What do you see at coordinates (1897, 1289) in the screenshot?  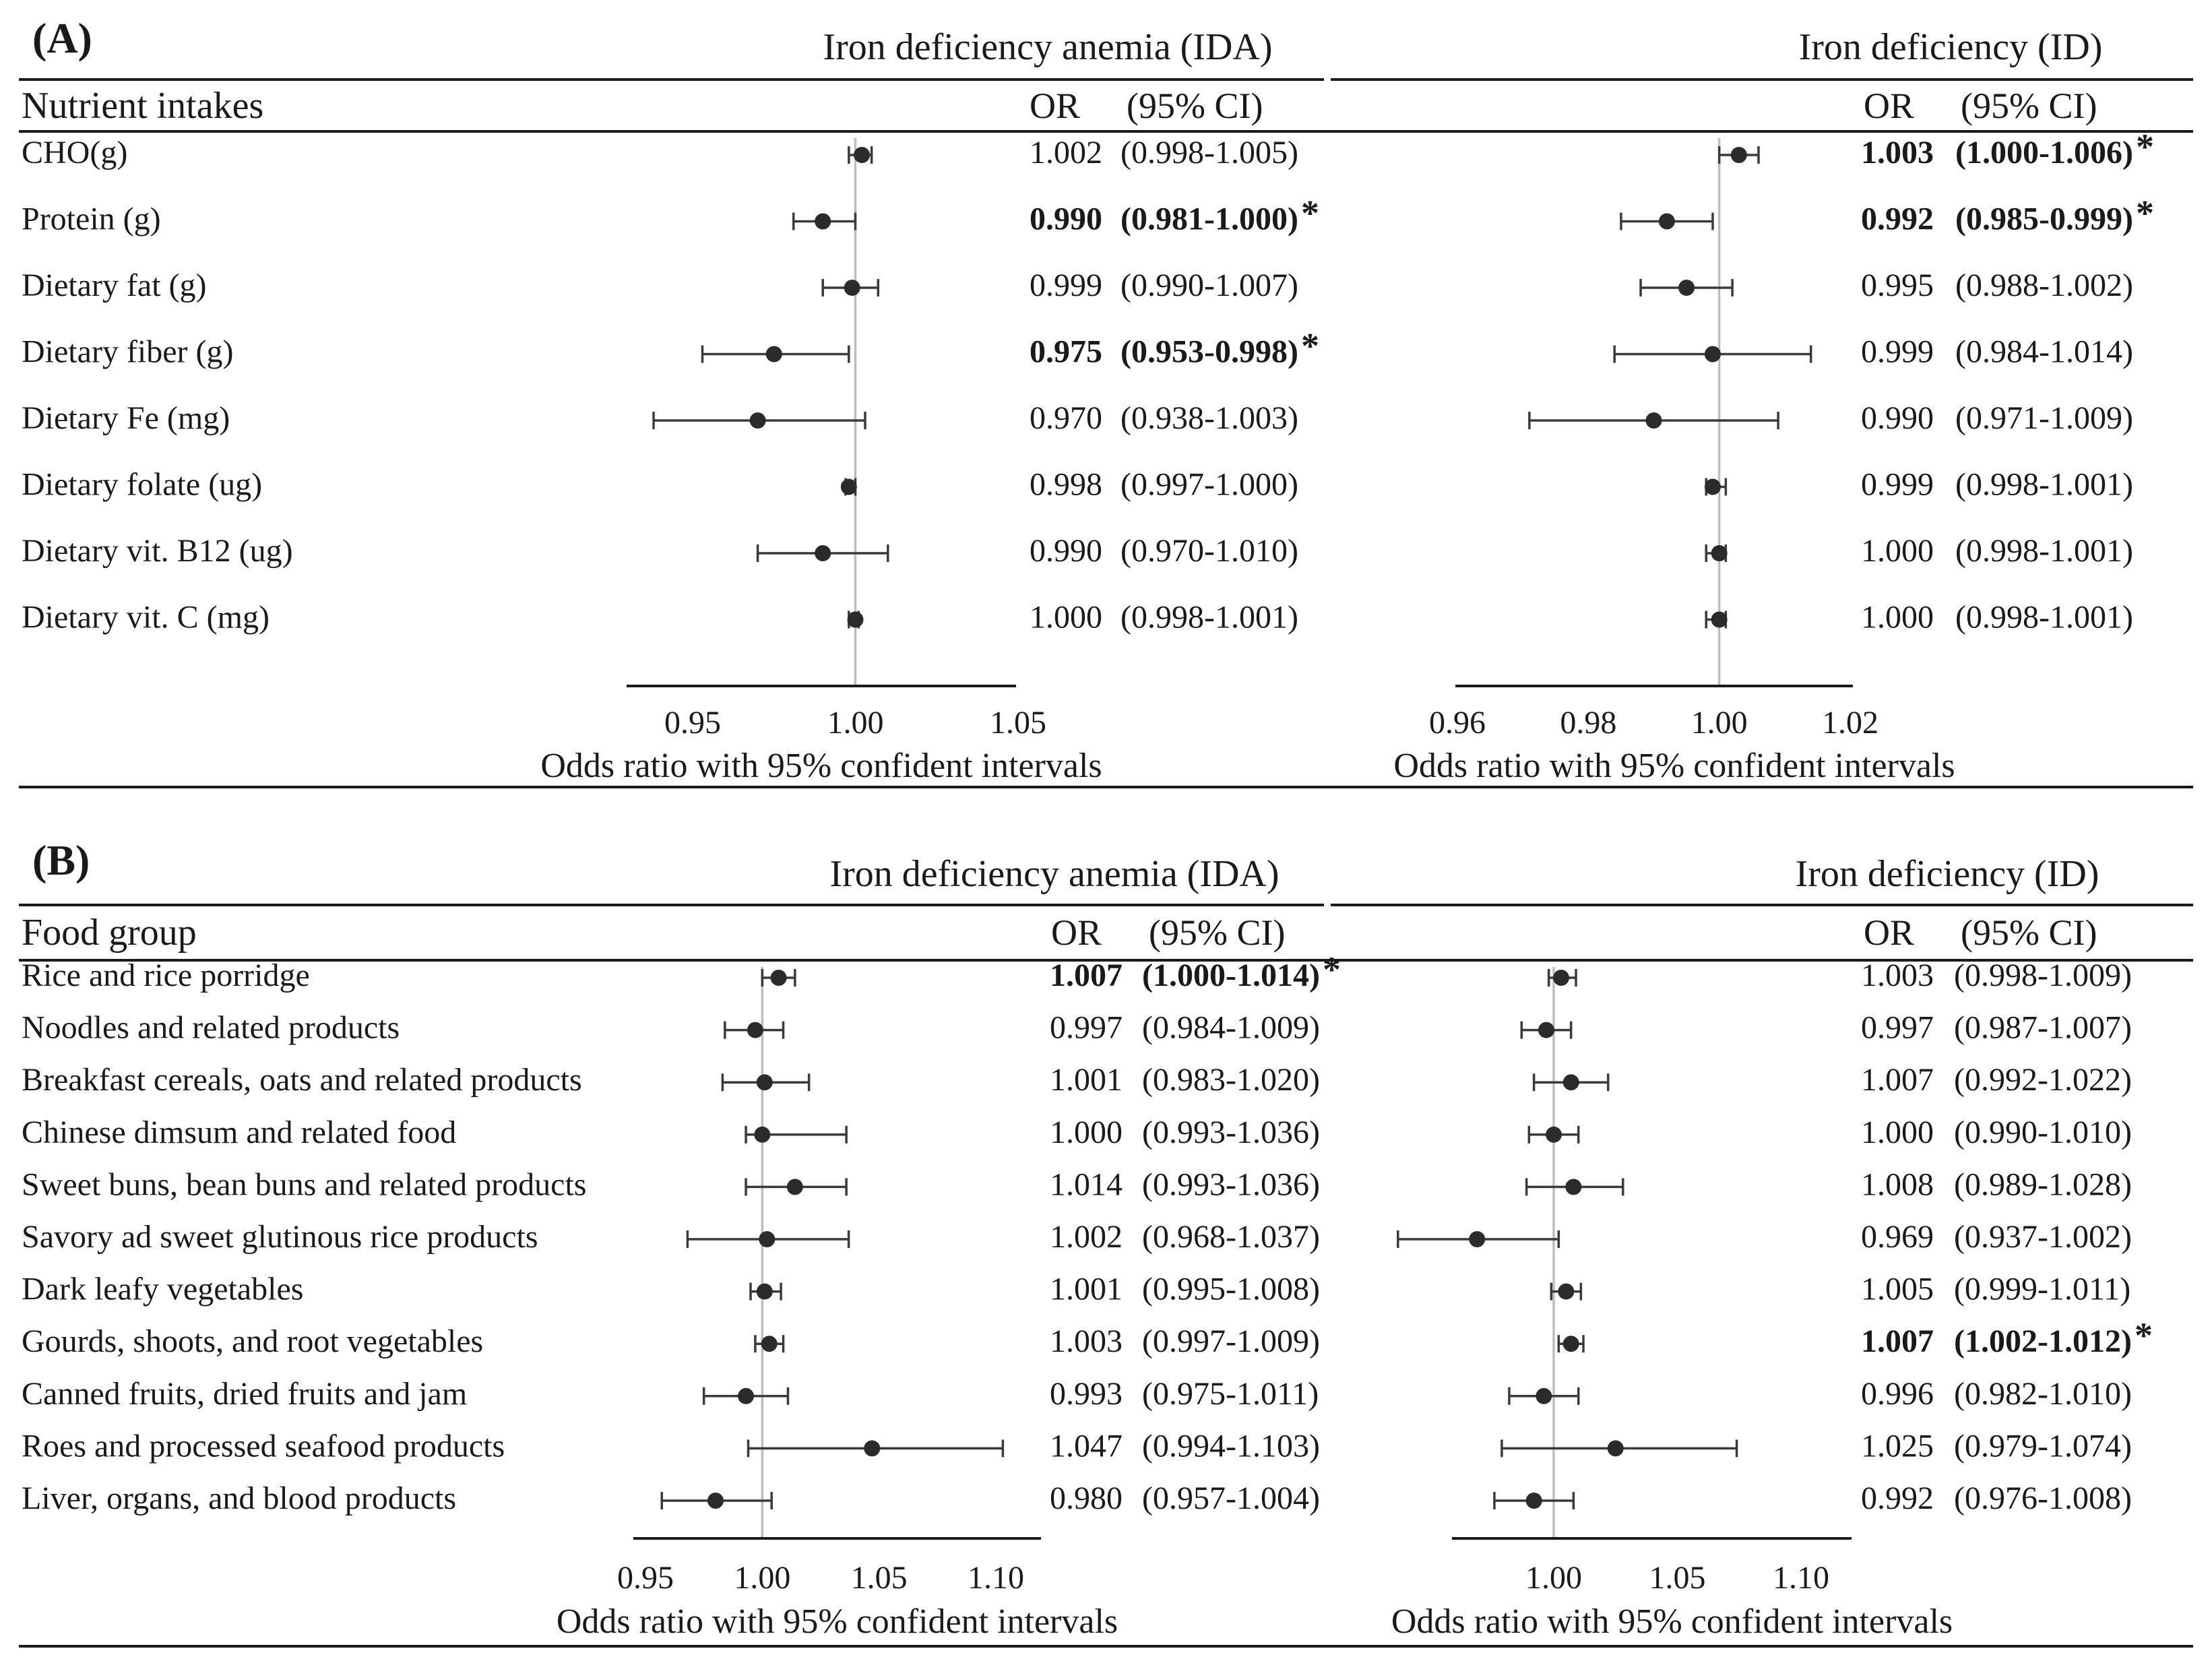 I see `or-value: 1.005` at bounding box center [1897, 1289].